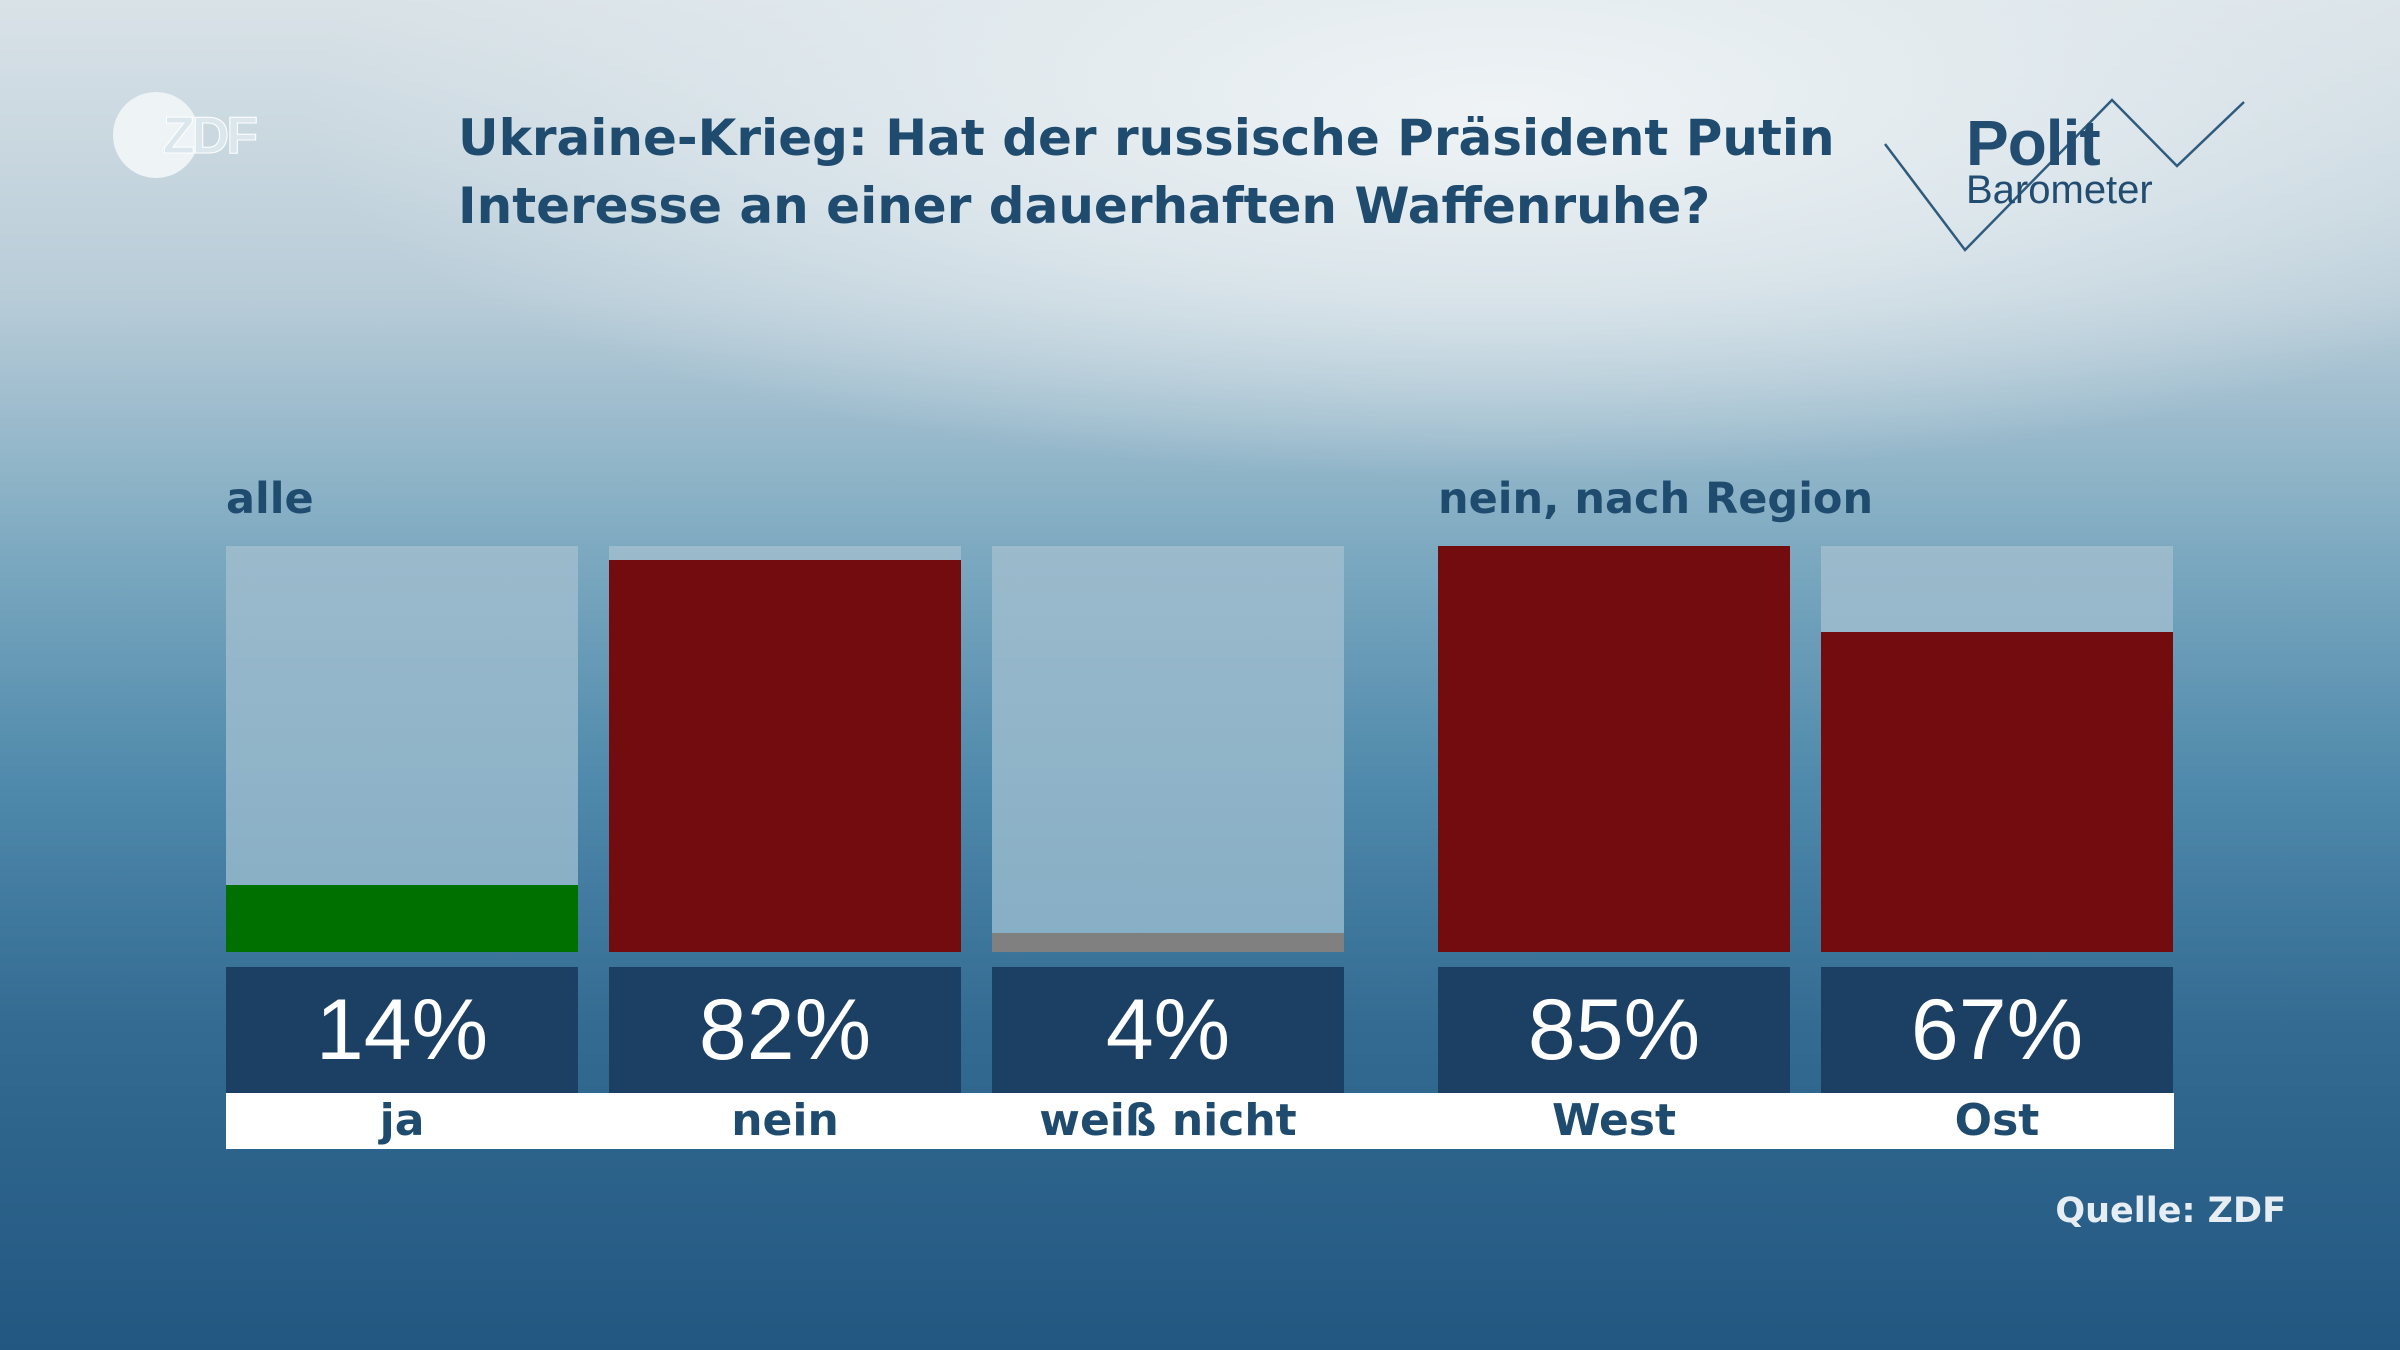 Image resolution: width=2400 pixels, height=1350 pixels. Describe the element at coordinates (2059, 190) in the screenshot. I see `politbarometer-word-barometer: Barometer` at that location.